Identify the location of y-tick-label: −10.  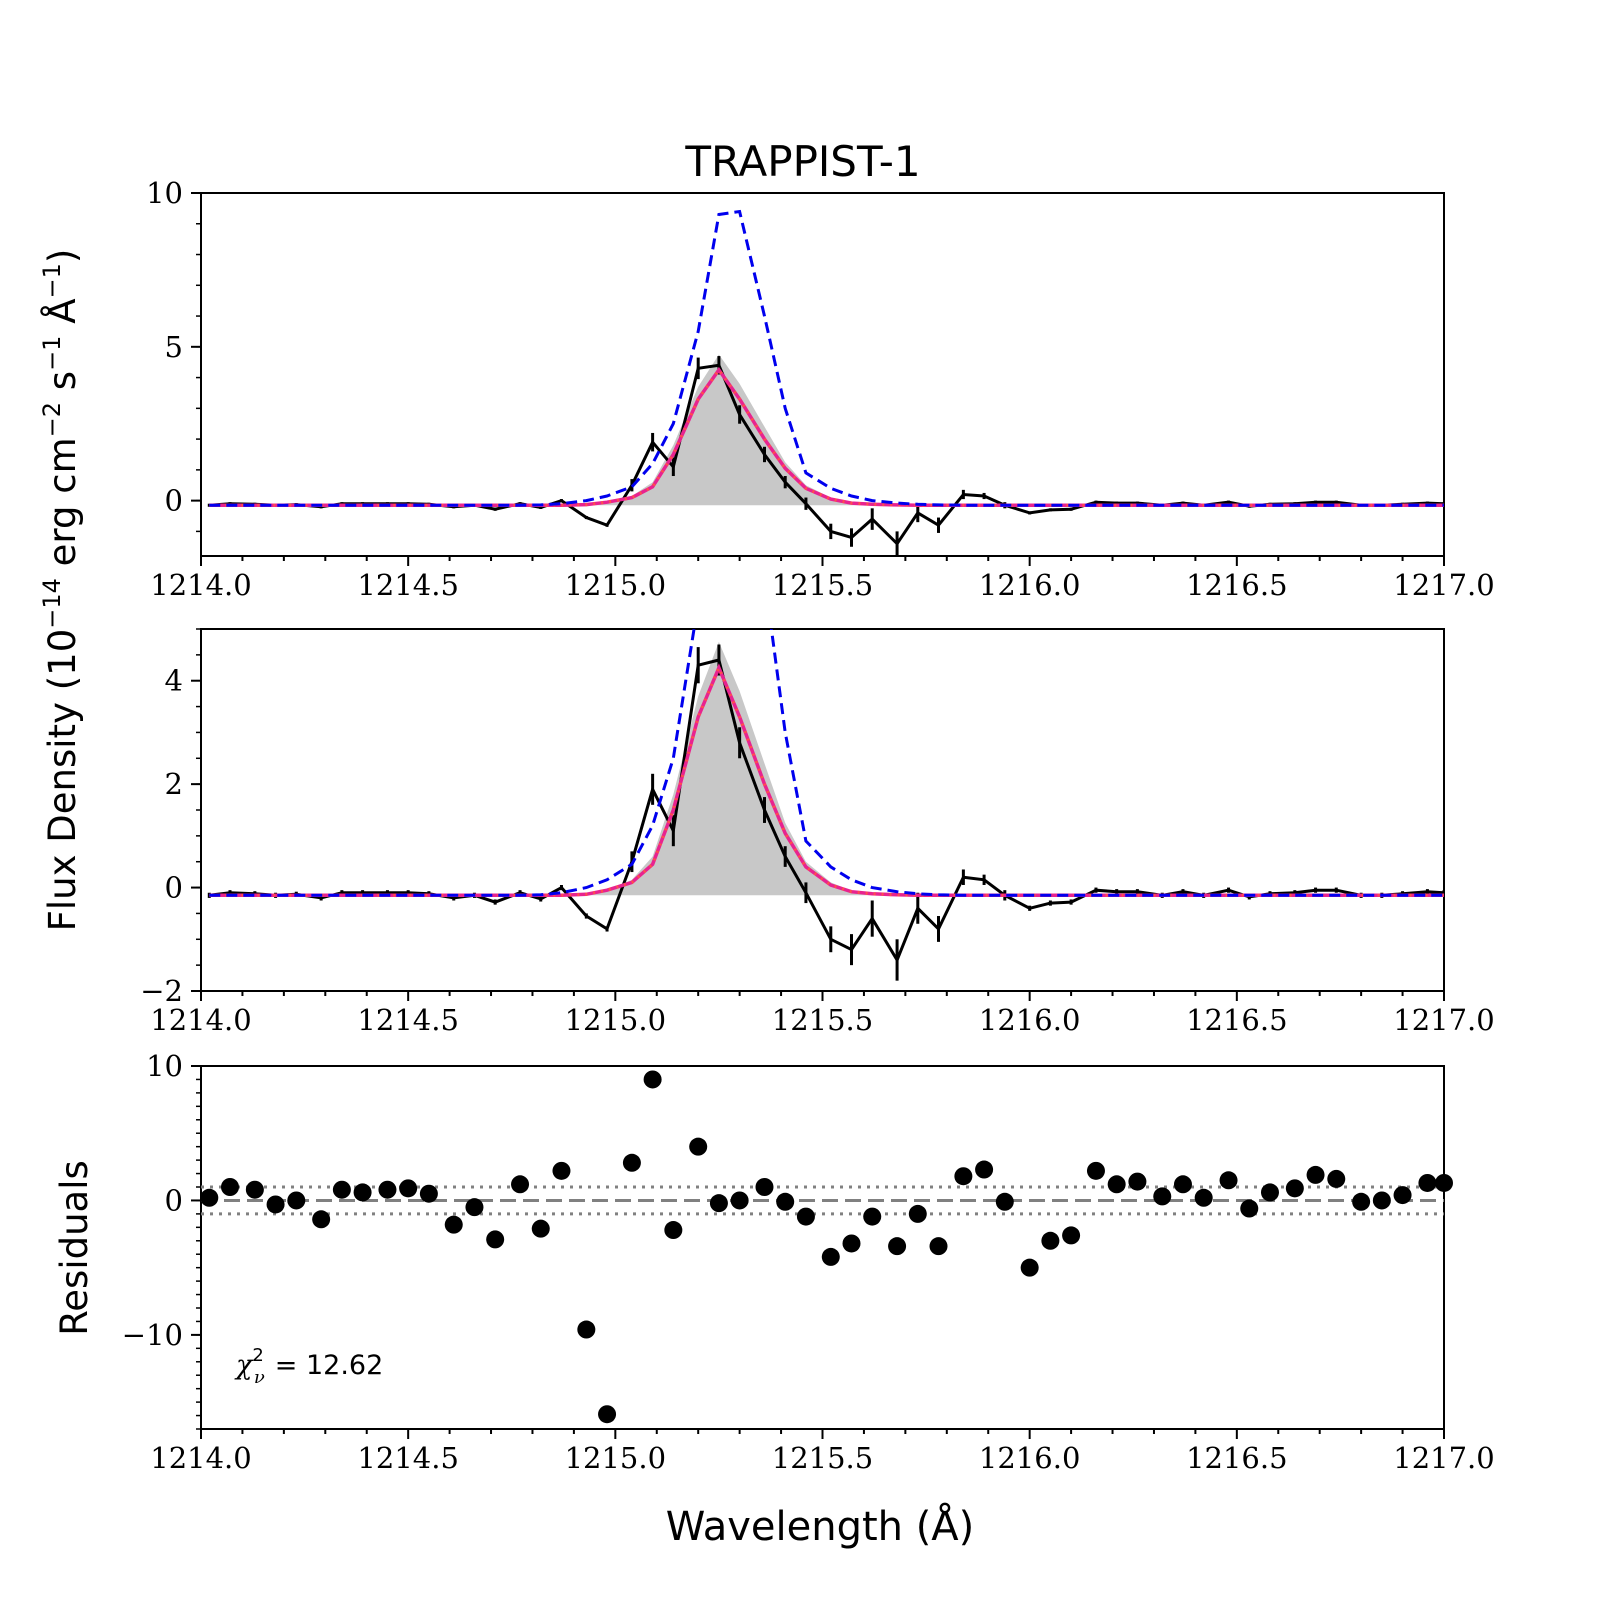
(152, 1335).